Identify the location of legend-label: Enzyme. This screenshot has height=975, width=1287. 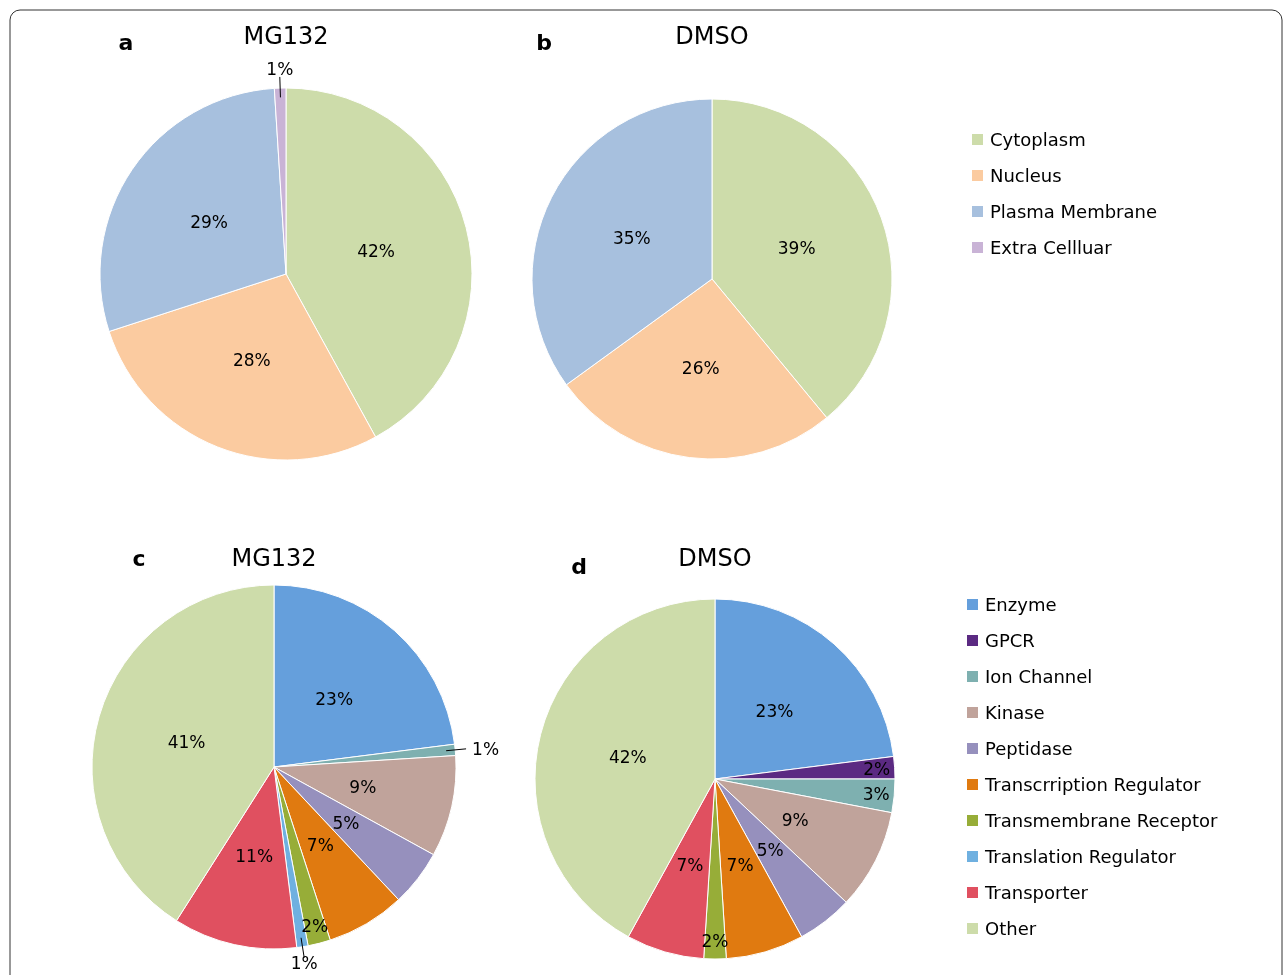
(1021, 605).